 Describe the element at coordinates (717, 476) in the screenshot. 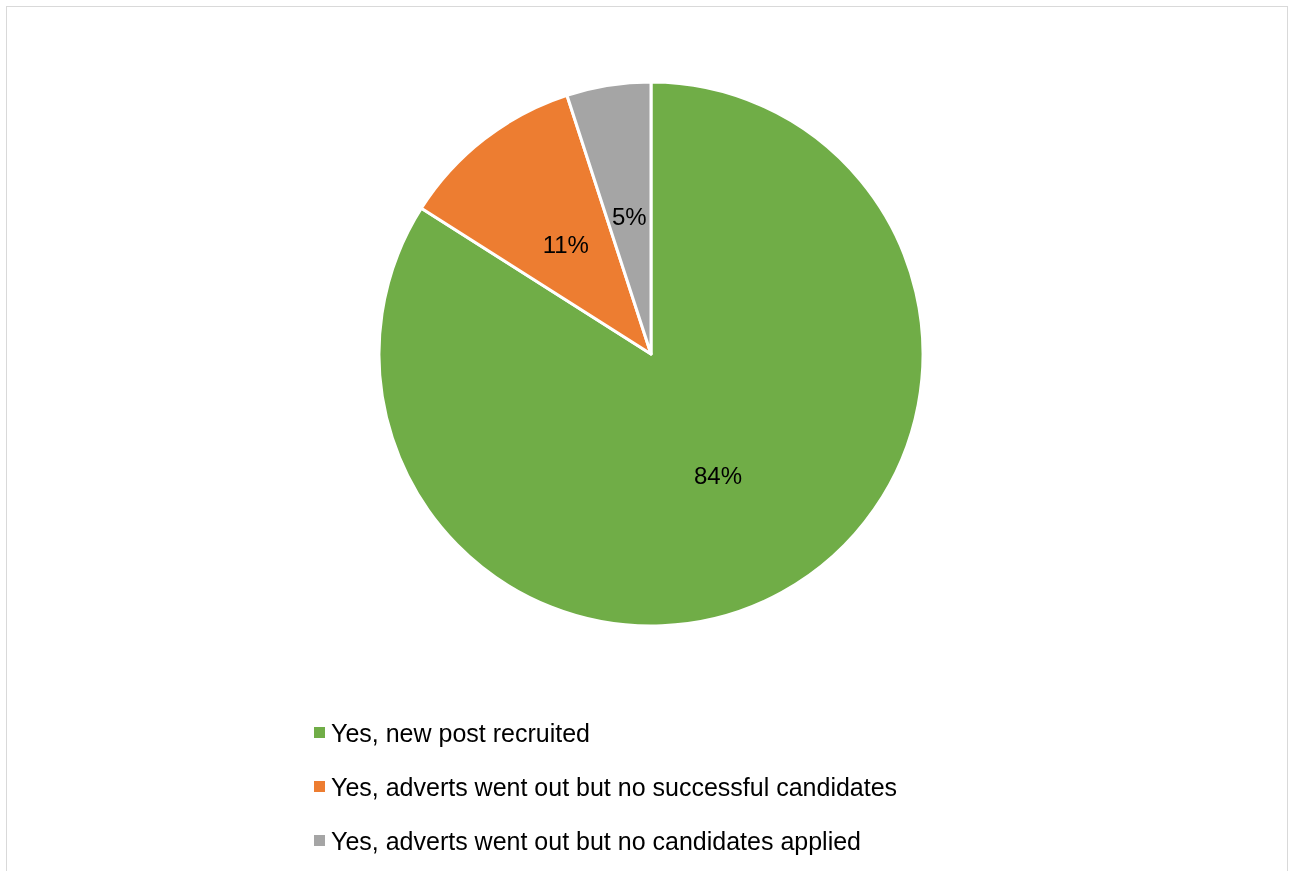

I see `data-label: 84%` at that location.